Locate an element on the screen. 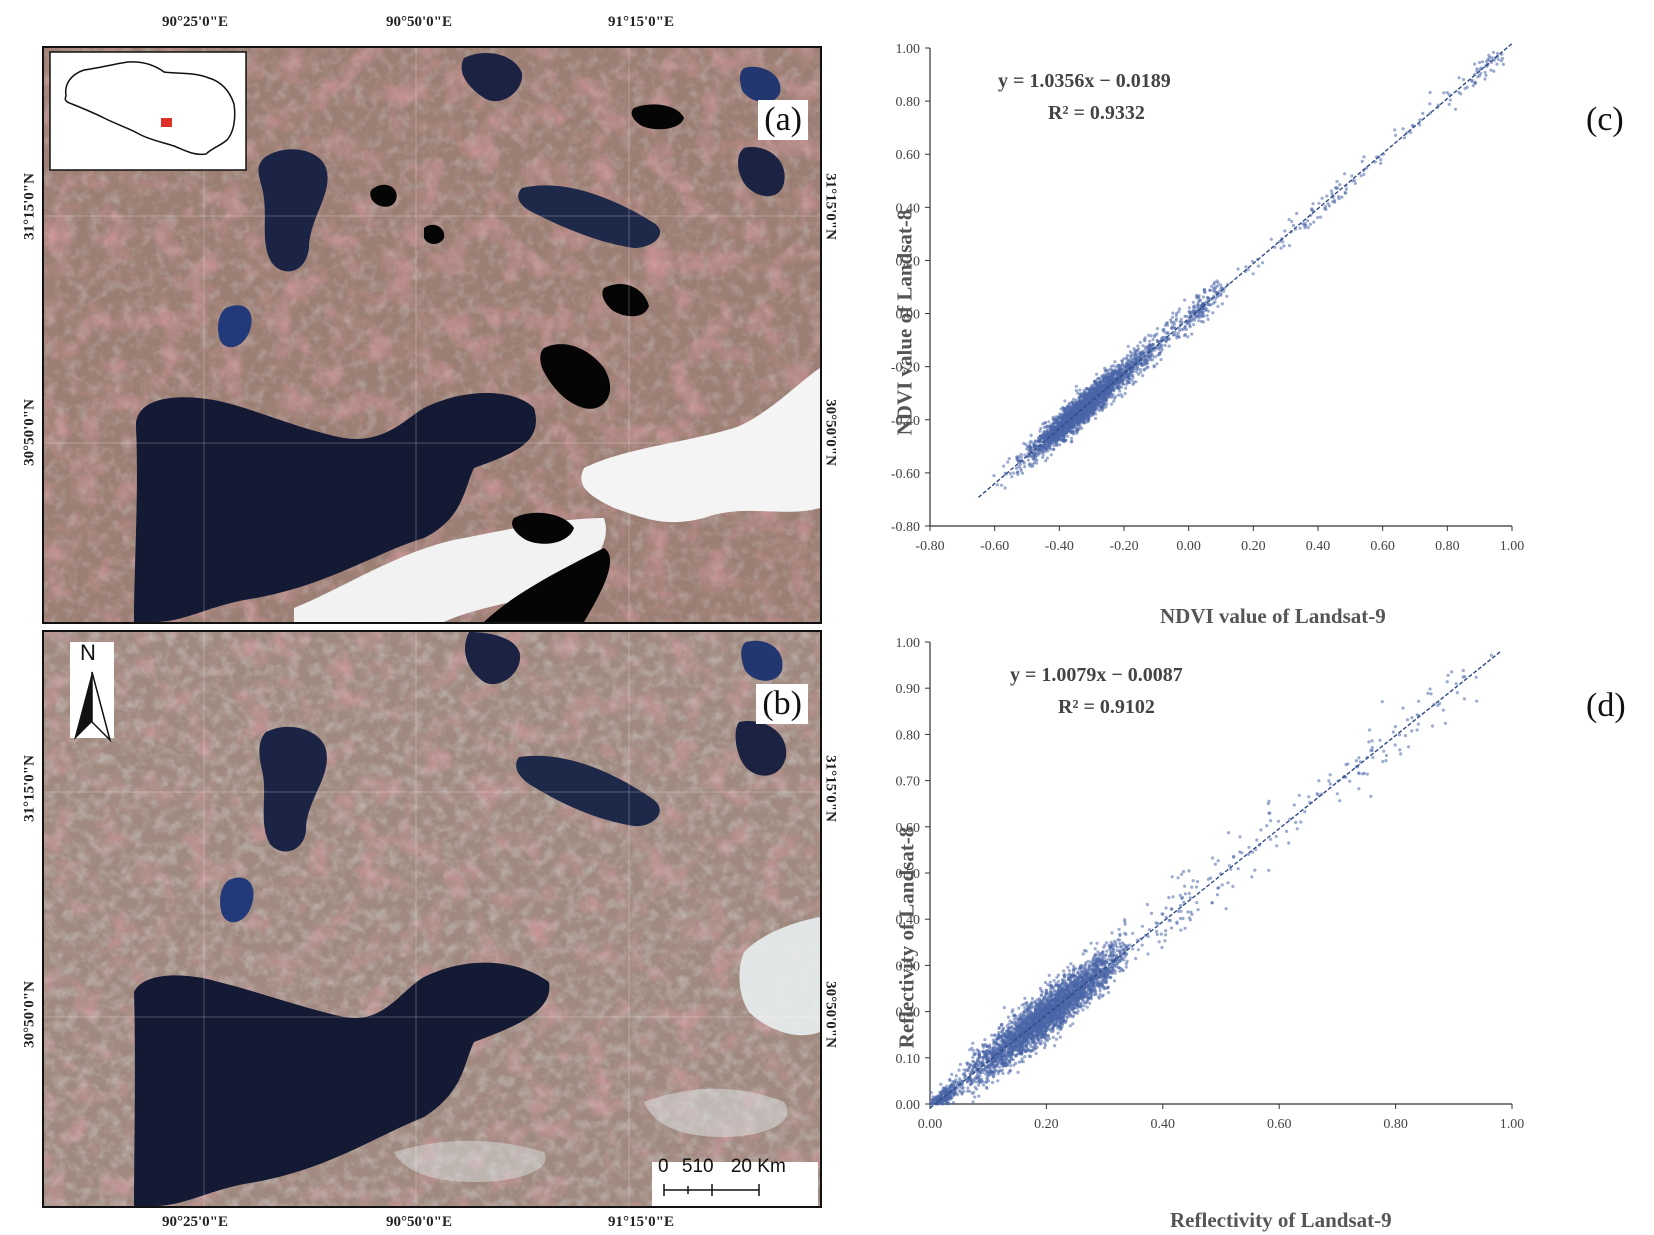 This screenshot has width=1654, height=1235. panel-label-a: (a) is located at coordinates (783, 120).